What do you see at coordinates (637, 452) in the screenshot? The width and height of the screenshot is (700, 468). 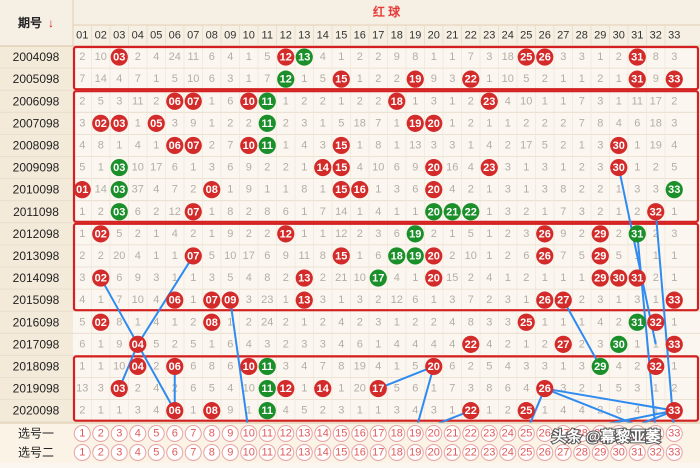 I see `pick-number-button: 31` at bounding box center [637, 452].